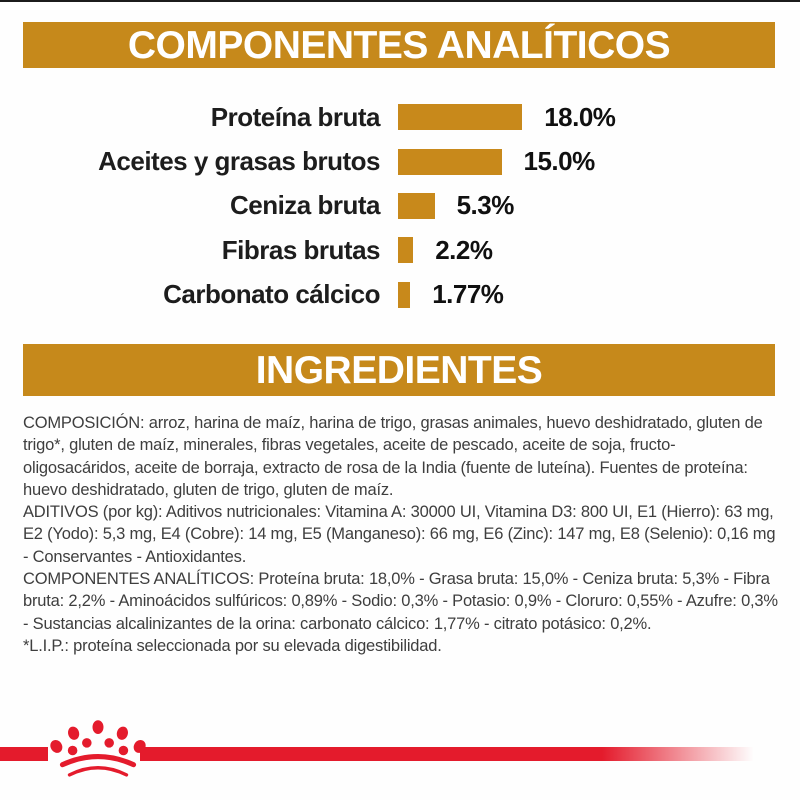 The height and width of the screenshot is (800, 800). I want to click on red-ribbon-right-fading, so click(470, 754).